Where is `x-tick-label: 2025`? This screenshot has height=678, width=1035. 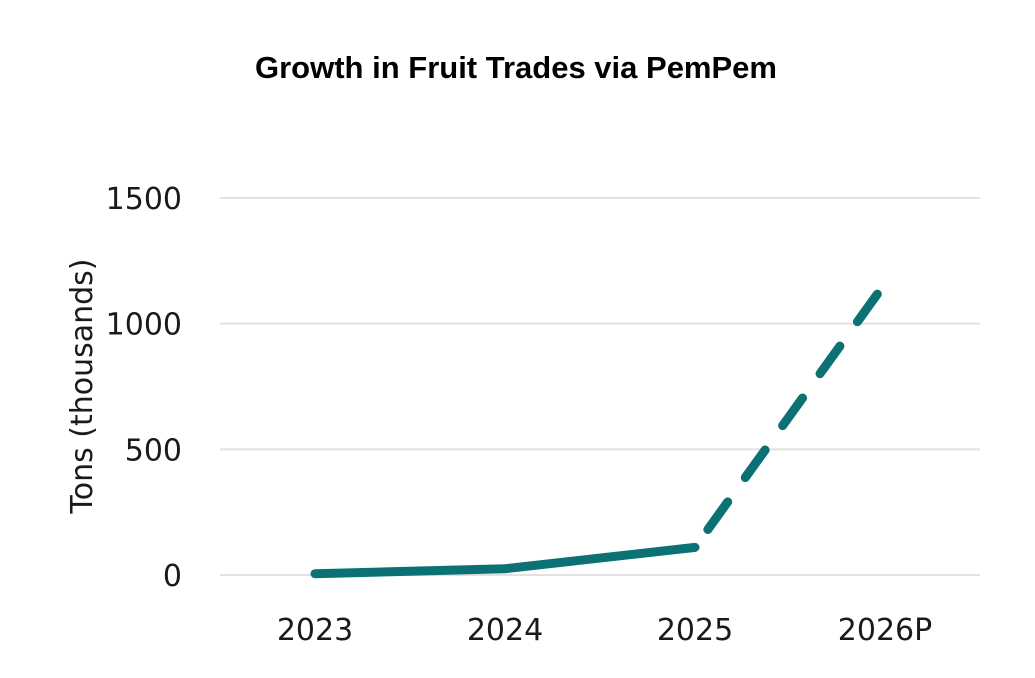
x-tick-label: 2025 is located at coordinates (695, 630).